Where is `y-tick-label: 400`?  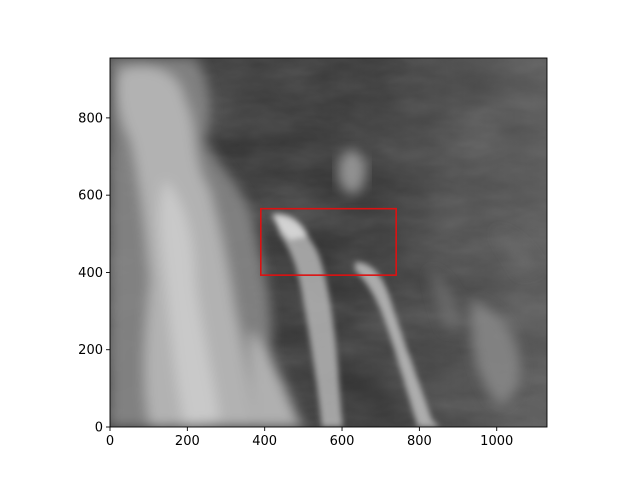 y-tick-label: 400 is located at coordinates (90, 273).